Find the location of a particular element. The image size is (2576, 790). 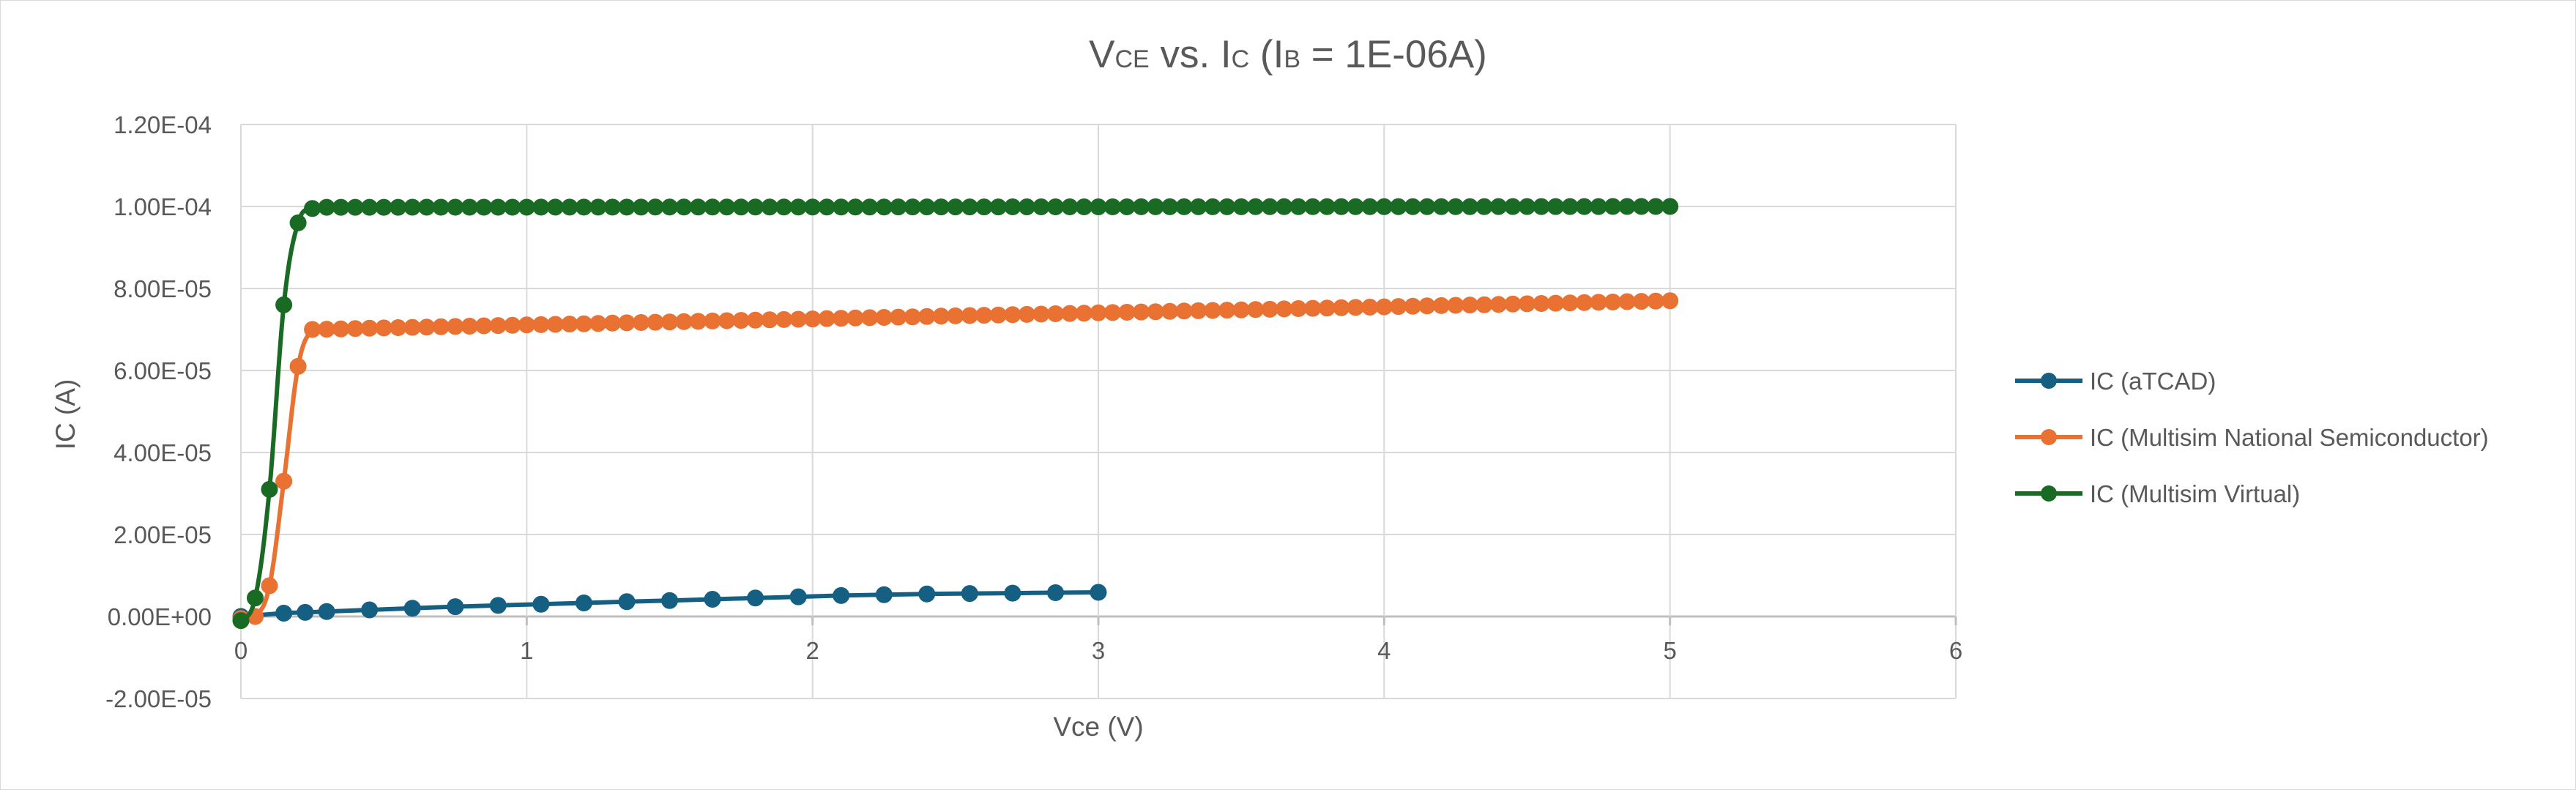

x-tick-label: 4 is located at coordinates (1384, 650).